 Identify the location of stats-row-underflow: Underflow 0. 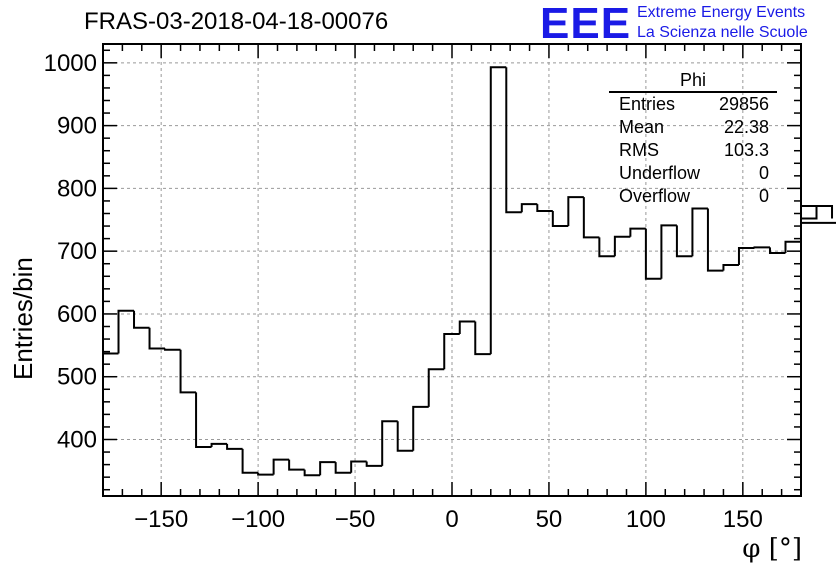
(693, 173).